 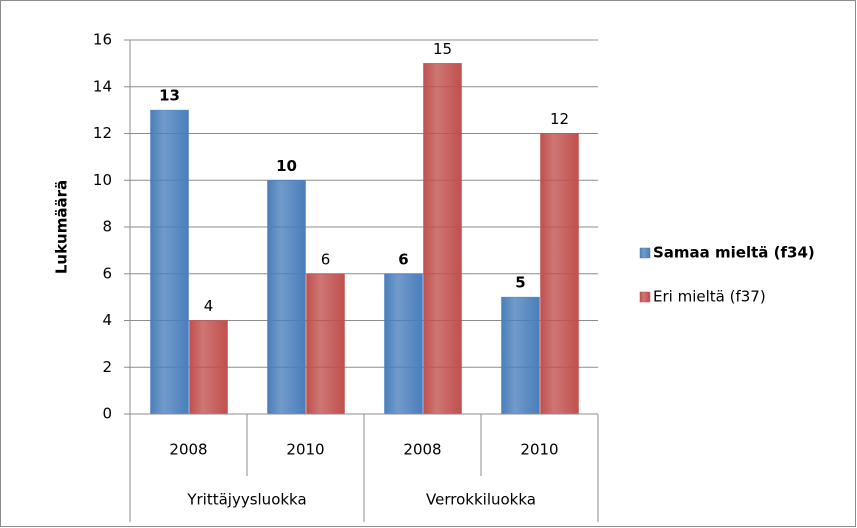 What do you see at coordinates (107, 273) in the screenshot?
I see `y-tick-label: 6` at bounding box center [107, 273].